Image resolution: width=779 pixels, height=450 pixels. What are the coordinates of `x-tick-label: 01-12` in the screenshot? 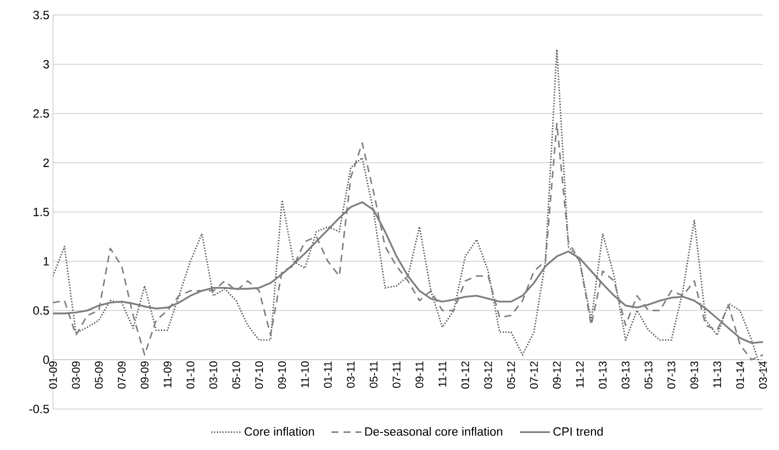 It's located at (465, 375).